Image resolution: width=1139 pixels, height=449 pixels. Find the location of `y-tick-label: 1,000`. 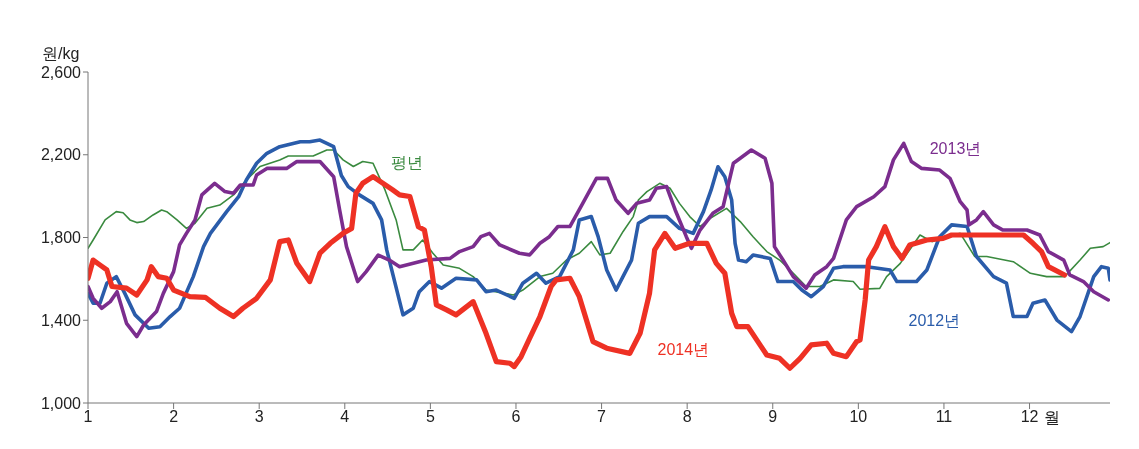

y-tick-label: 1,000 is located at coordinates (61, 403).